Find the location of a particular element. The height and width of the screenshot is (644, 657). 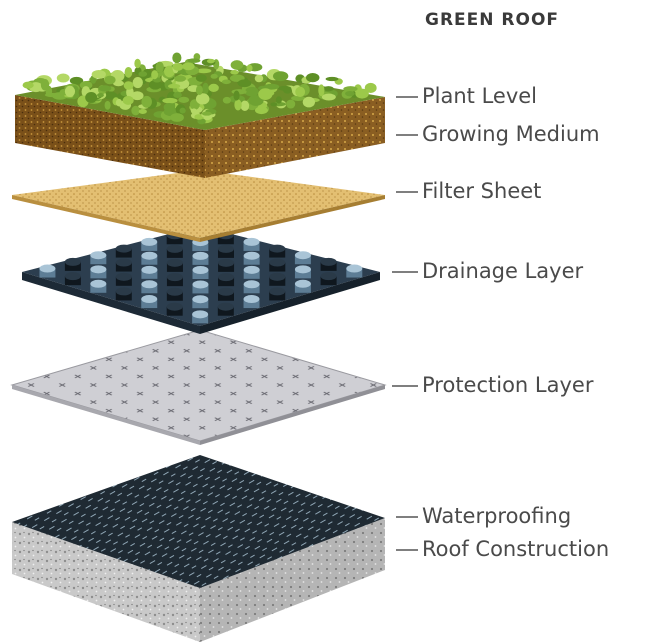

filter-sheet is located at coordinates (198, 206).